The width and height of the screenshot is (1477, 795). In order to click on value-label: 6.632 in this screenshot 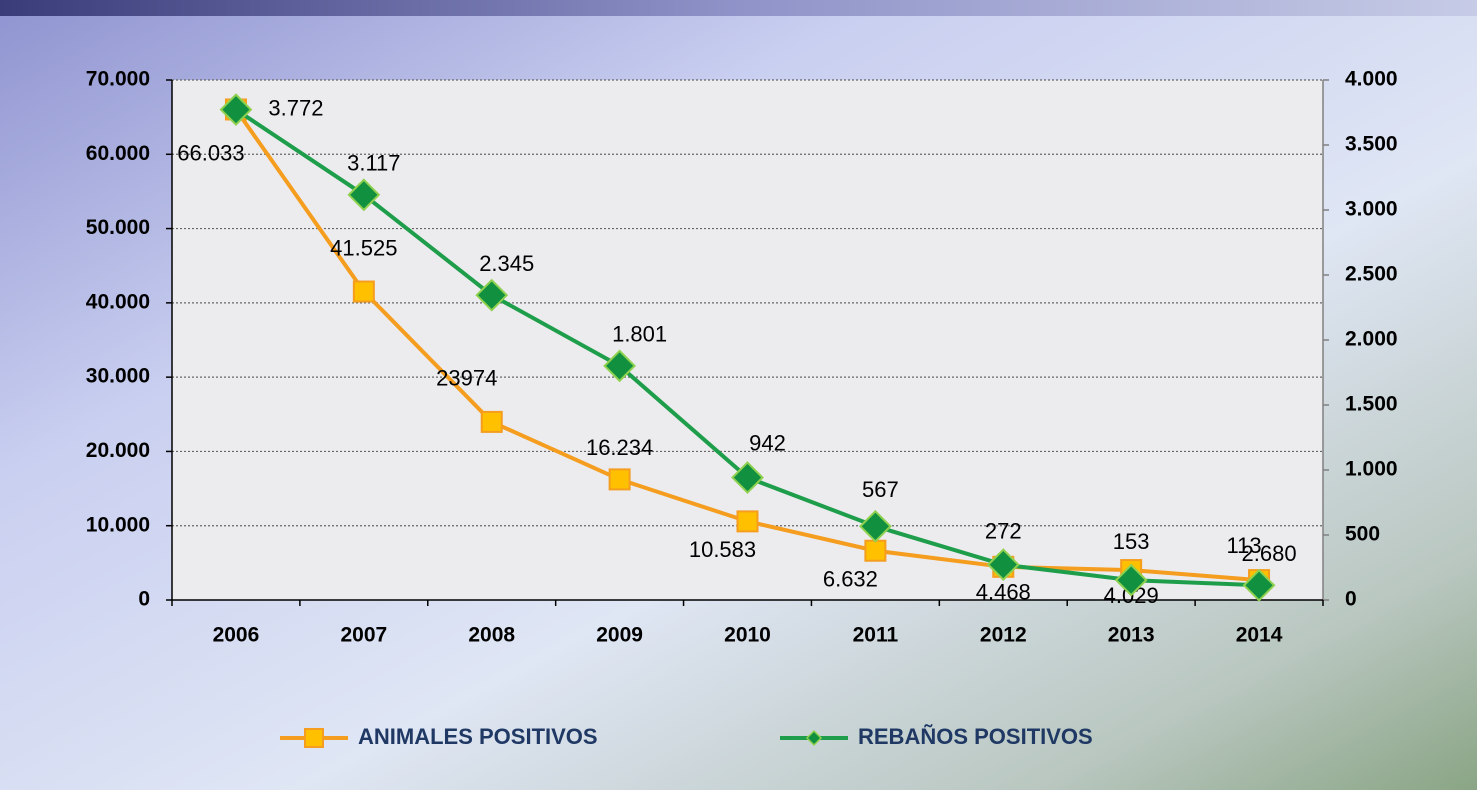, I will do `click(850, 579)`.